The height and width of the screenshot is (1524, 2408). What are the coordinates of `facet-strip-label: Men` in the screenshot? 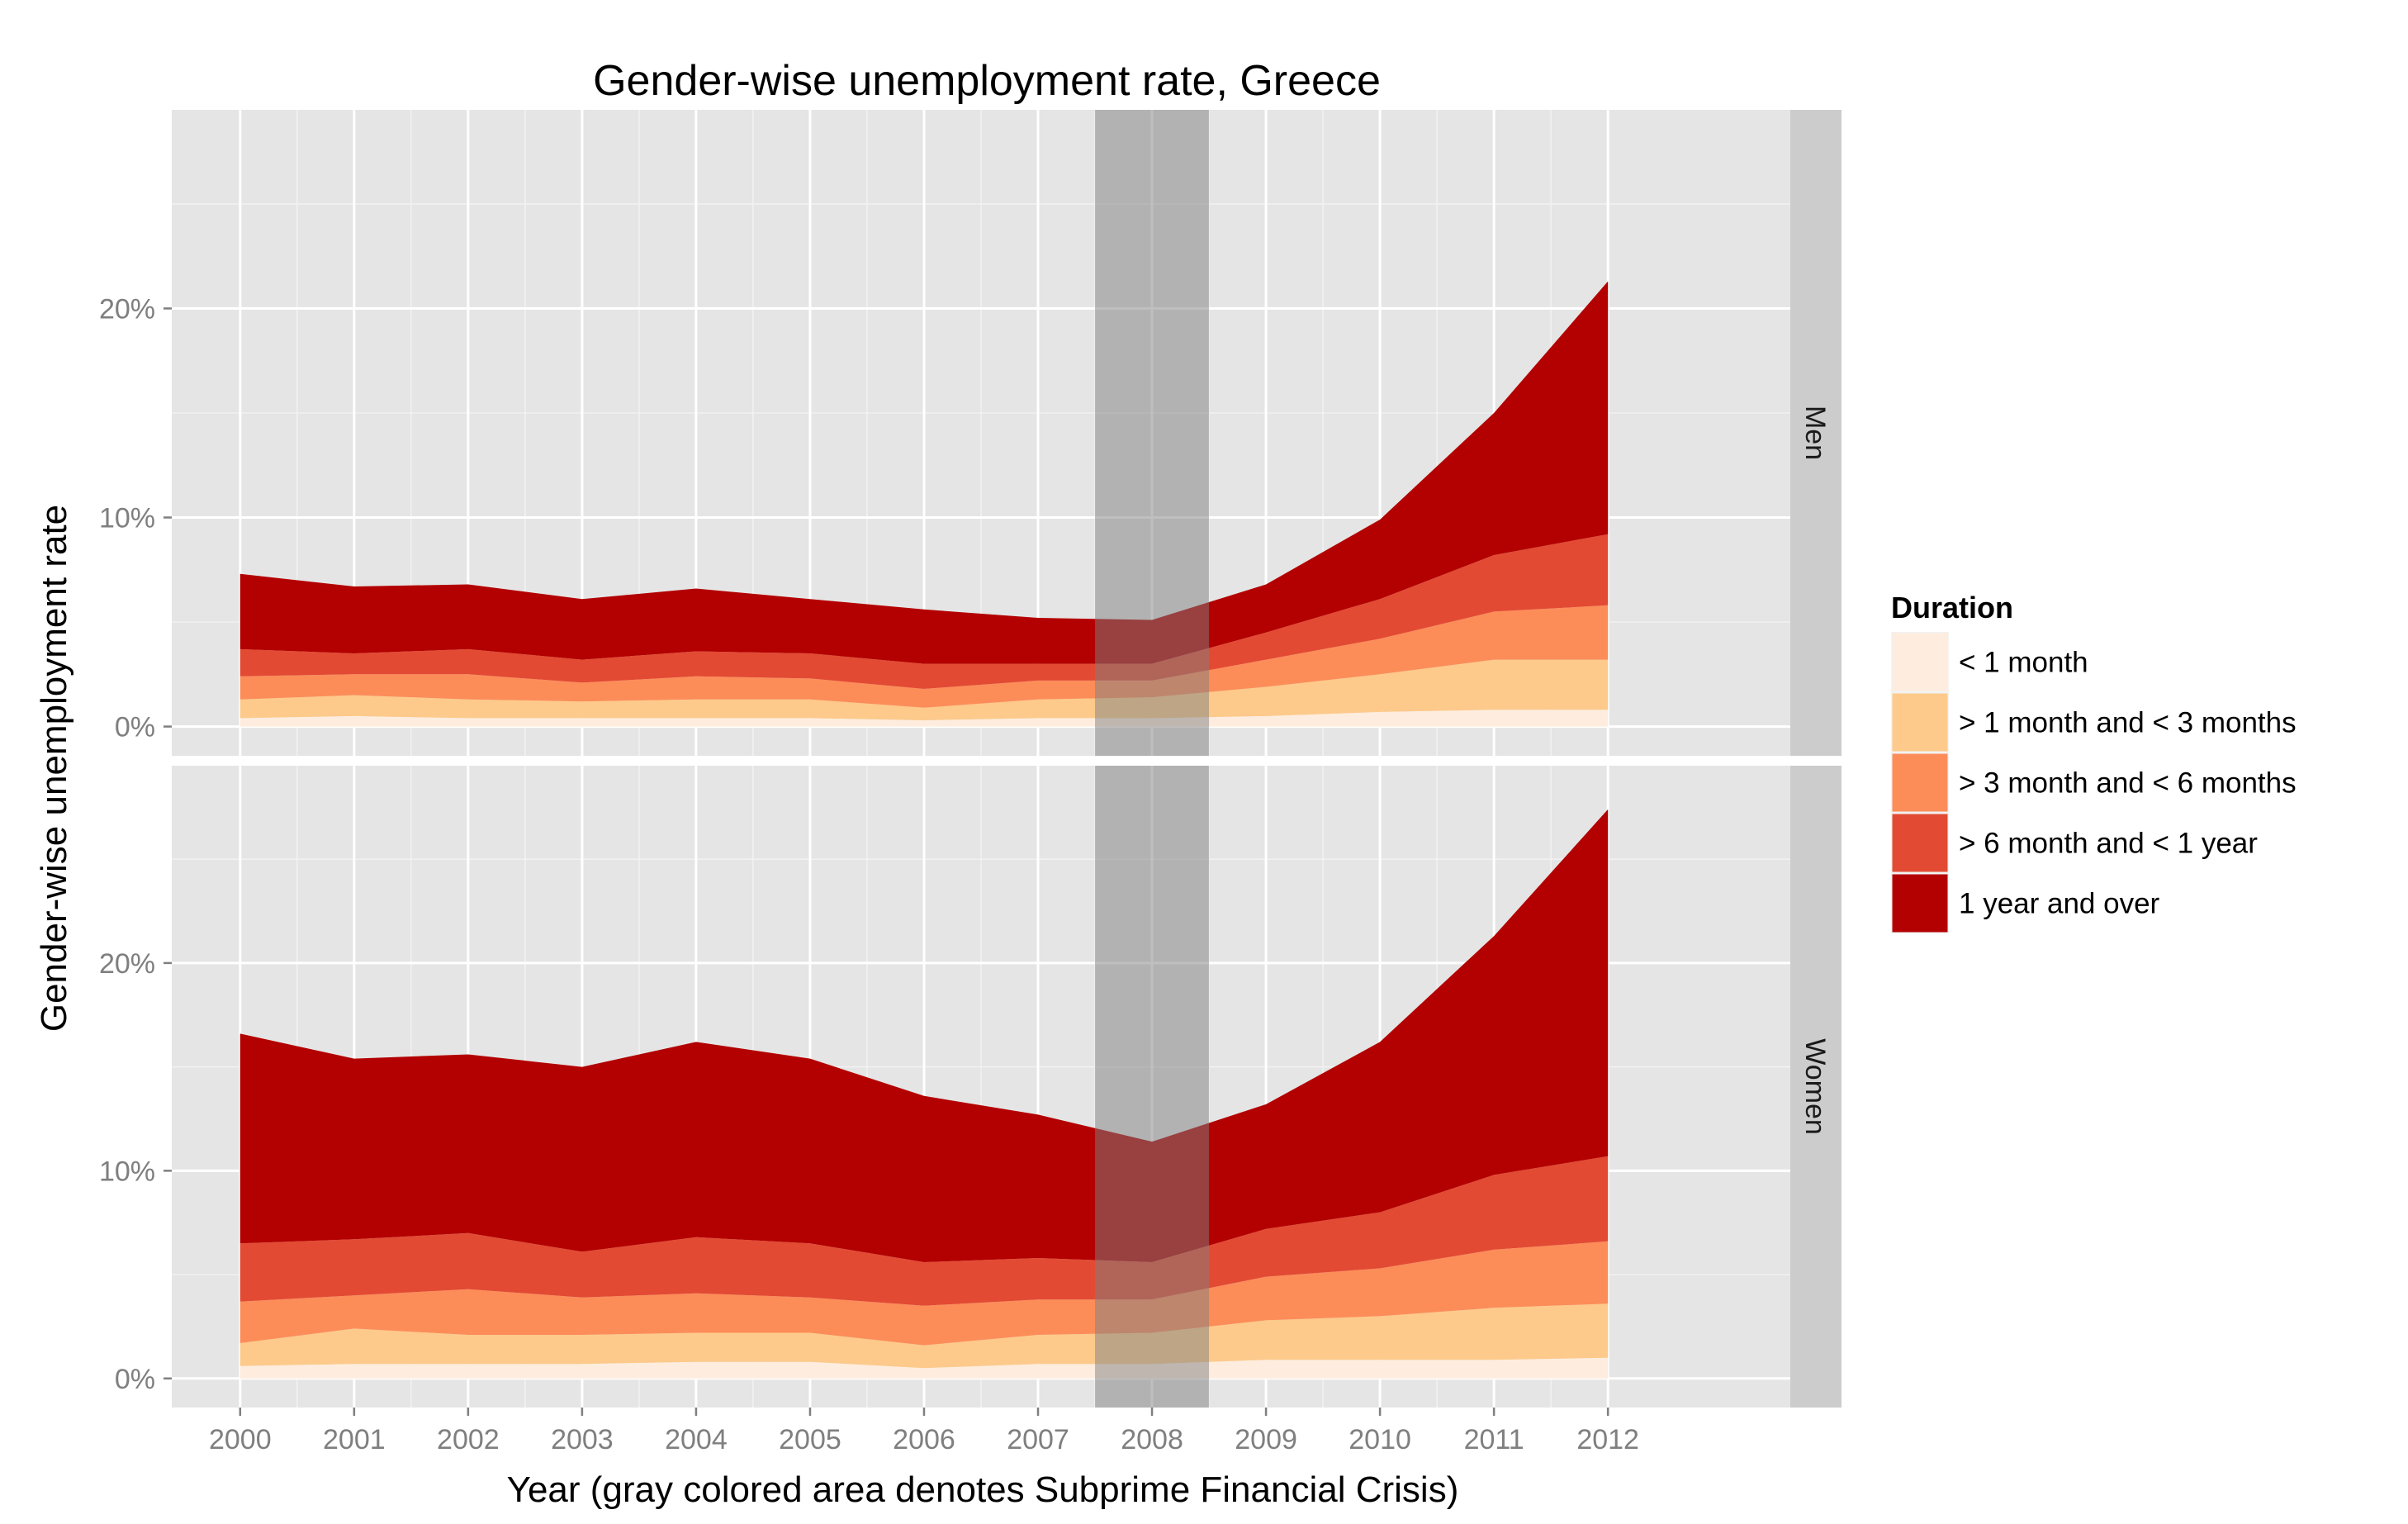 It's located at (1815, 433).